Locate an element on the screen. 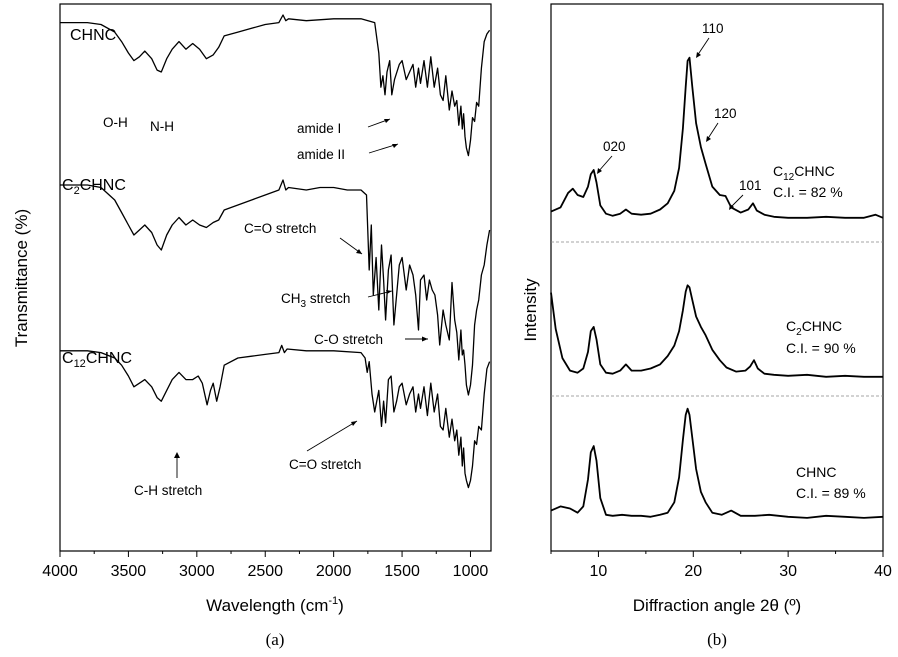 Image resolution: width=898 pixels, height=657 pixels. ftir-arrowhead-c-o-stretch is located at coordinates (425, 339).